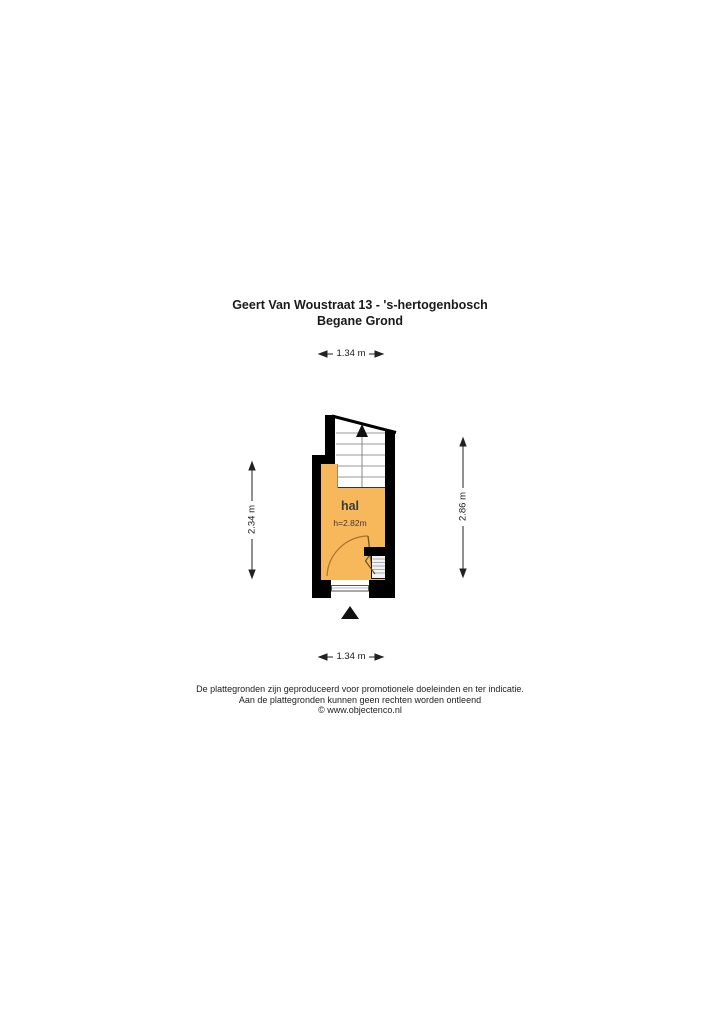  What do you see at coordinates (350, 506) in the screenshot?
I see `room-name-label: hal` at bounding box center [350, 506].